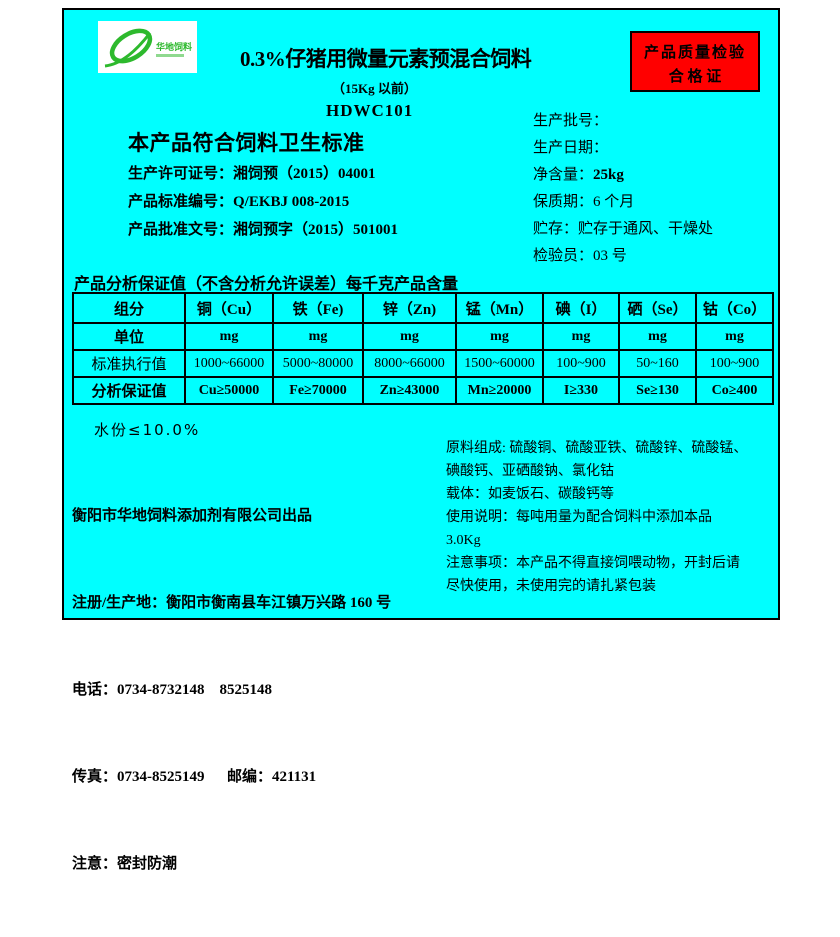  What do you see at coordinates (530, 494) in the screenshot?
I see `carrier-line: 载体：如麦饭石、碳酸钙等` at bounding box center [530, 494].